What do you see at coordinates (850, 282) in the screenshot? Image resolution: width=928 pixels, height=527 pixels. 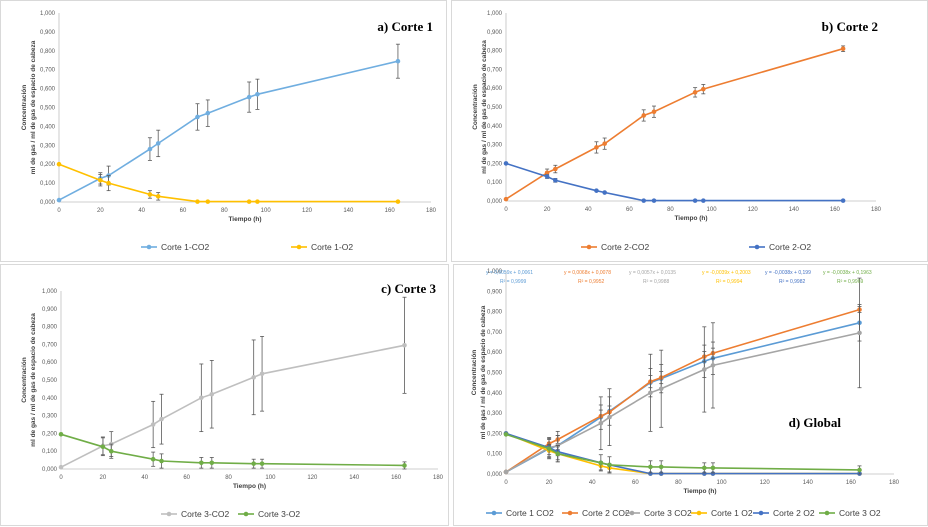 I see `trendline-r-squared: R² = 0,9969` at bounding box center [850, 282].